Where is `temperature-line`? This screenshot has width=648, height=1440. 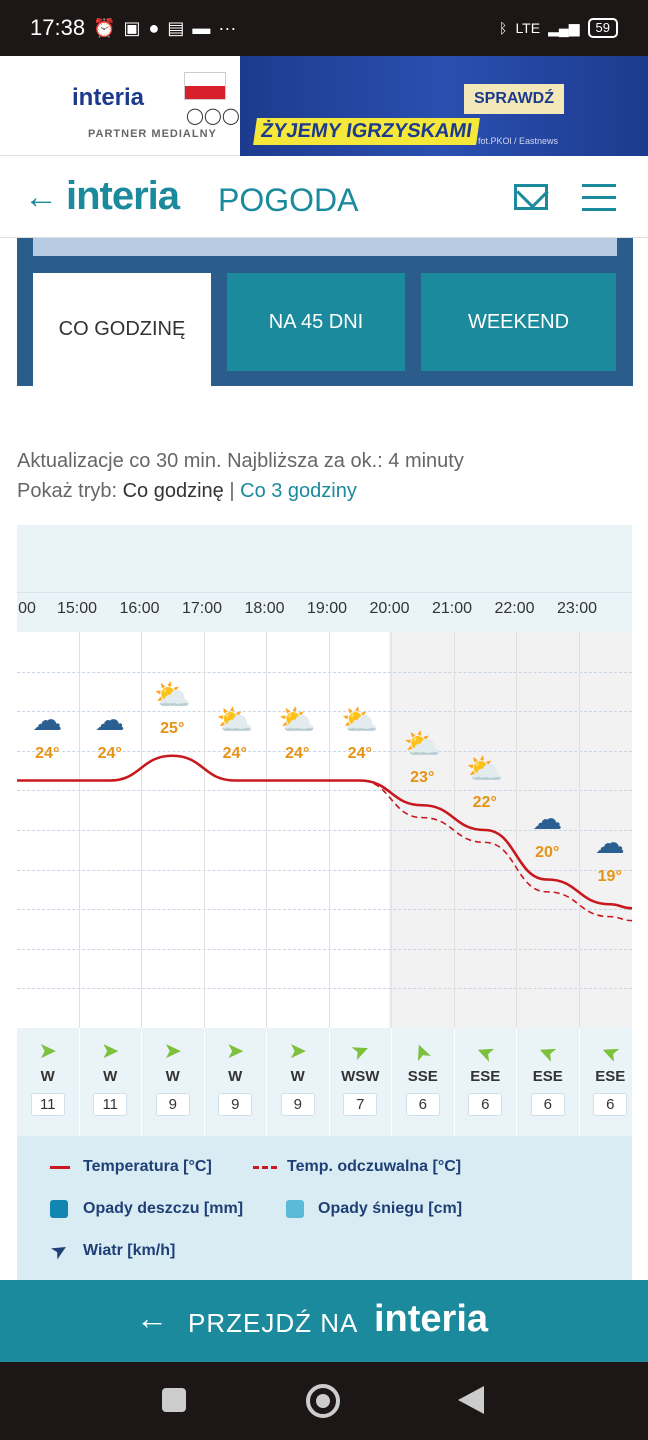 temperature-line is located at coordinates (324, 832).